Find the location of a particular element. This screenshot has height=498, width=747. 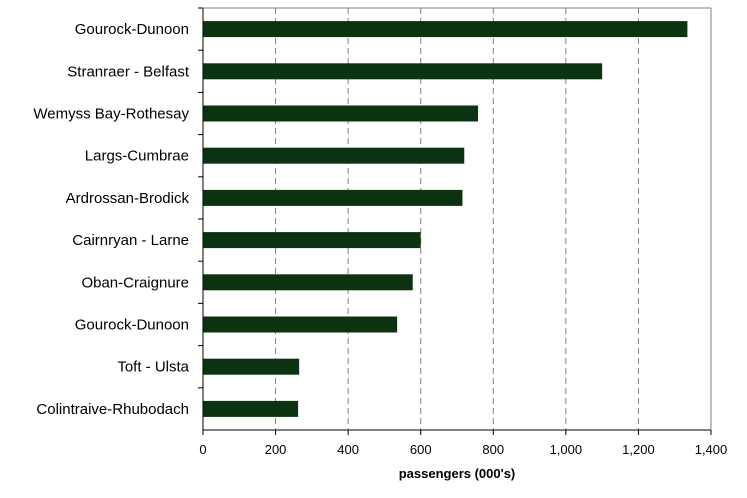

x-ticks: 0 200 400 600 800 1,000 1,200 1,400 is located at coordinates (463, 443).